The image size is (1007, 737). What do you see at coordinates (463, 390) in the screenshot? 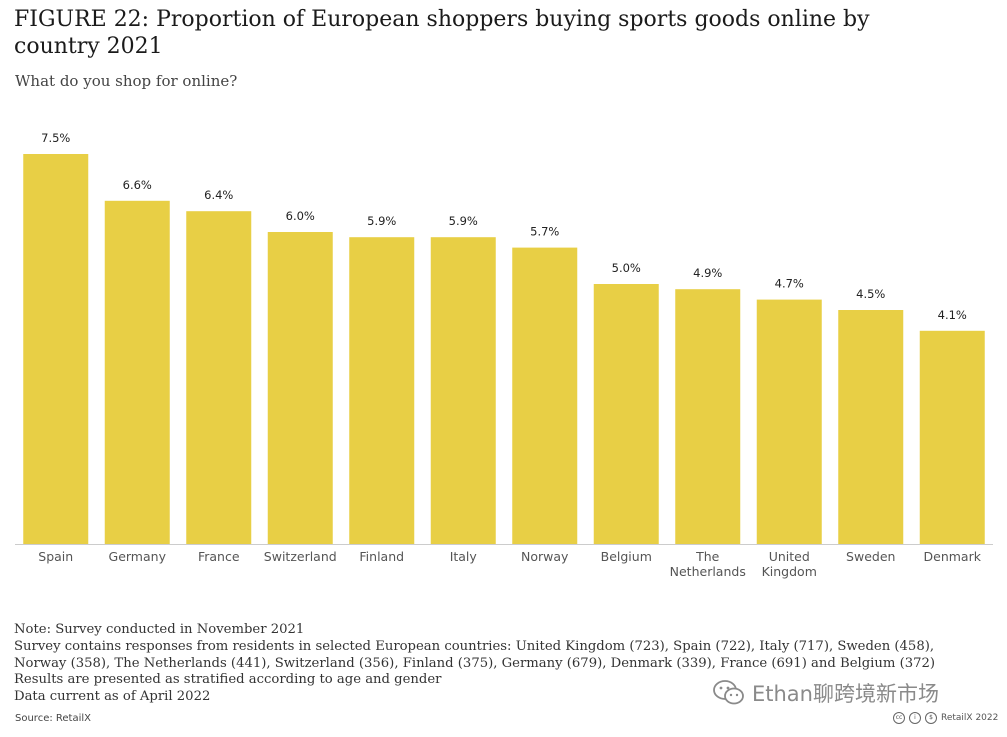
I see `bar-italy` at bounding box center [463, 390].